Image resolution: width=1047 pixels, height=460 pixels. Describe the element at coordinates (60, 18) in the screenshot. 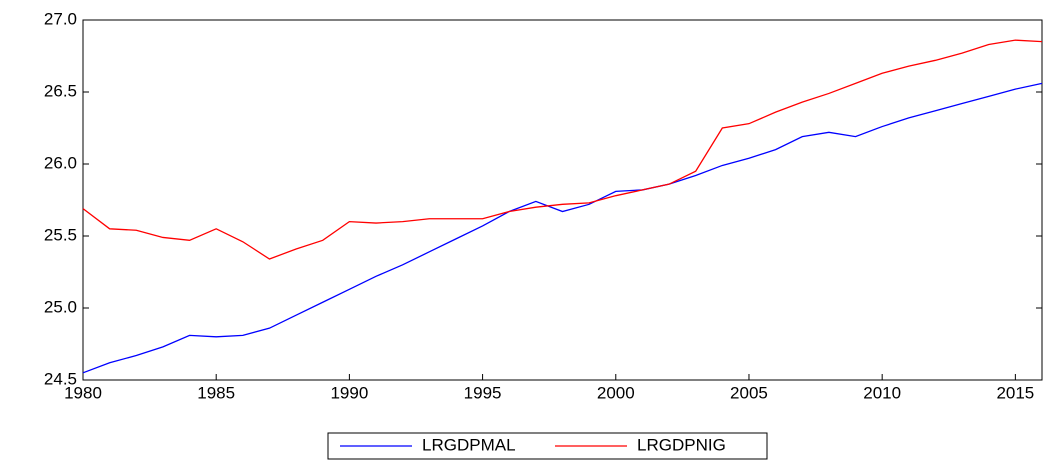

I see `y-tick-label: 27.0` at that location.